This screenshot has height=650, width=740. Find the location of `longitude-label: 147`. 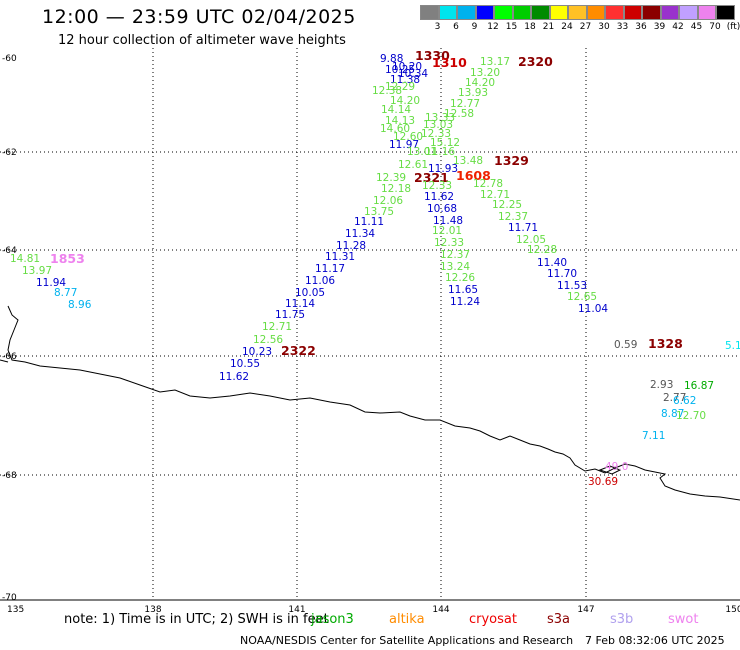

longitude-label: 147 is located at coordinates (585, 610).